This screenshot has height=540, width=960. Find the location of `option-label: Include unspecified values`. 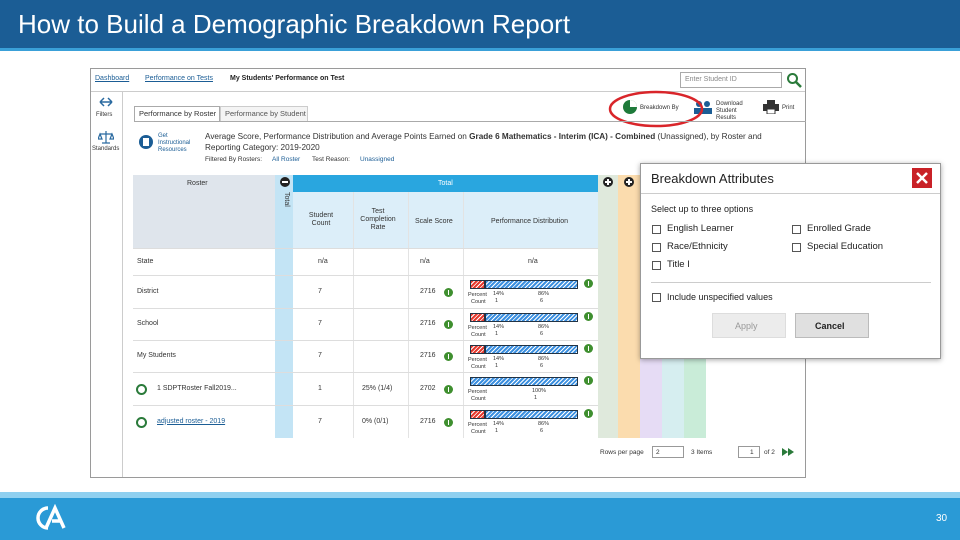

option-label: Include unspecified values is located at coordinates (720, 297).